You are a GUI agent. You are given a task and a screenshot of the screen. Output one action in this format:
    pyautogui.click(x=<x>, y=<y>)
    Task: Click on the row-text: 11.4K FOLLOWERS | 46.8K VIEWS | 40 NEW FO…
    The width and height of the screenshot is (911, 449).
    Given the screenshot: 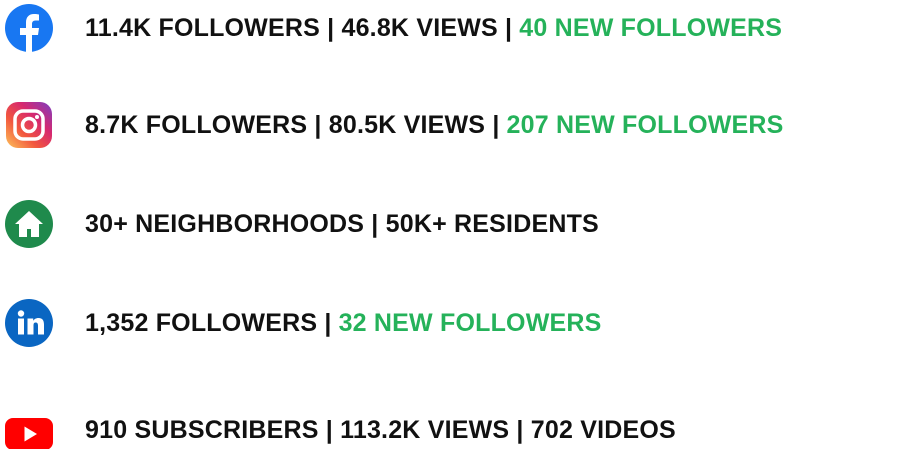 What is the action you would take?
    pyautogui.click(x=433, y=28)
    